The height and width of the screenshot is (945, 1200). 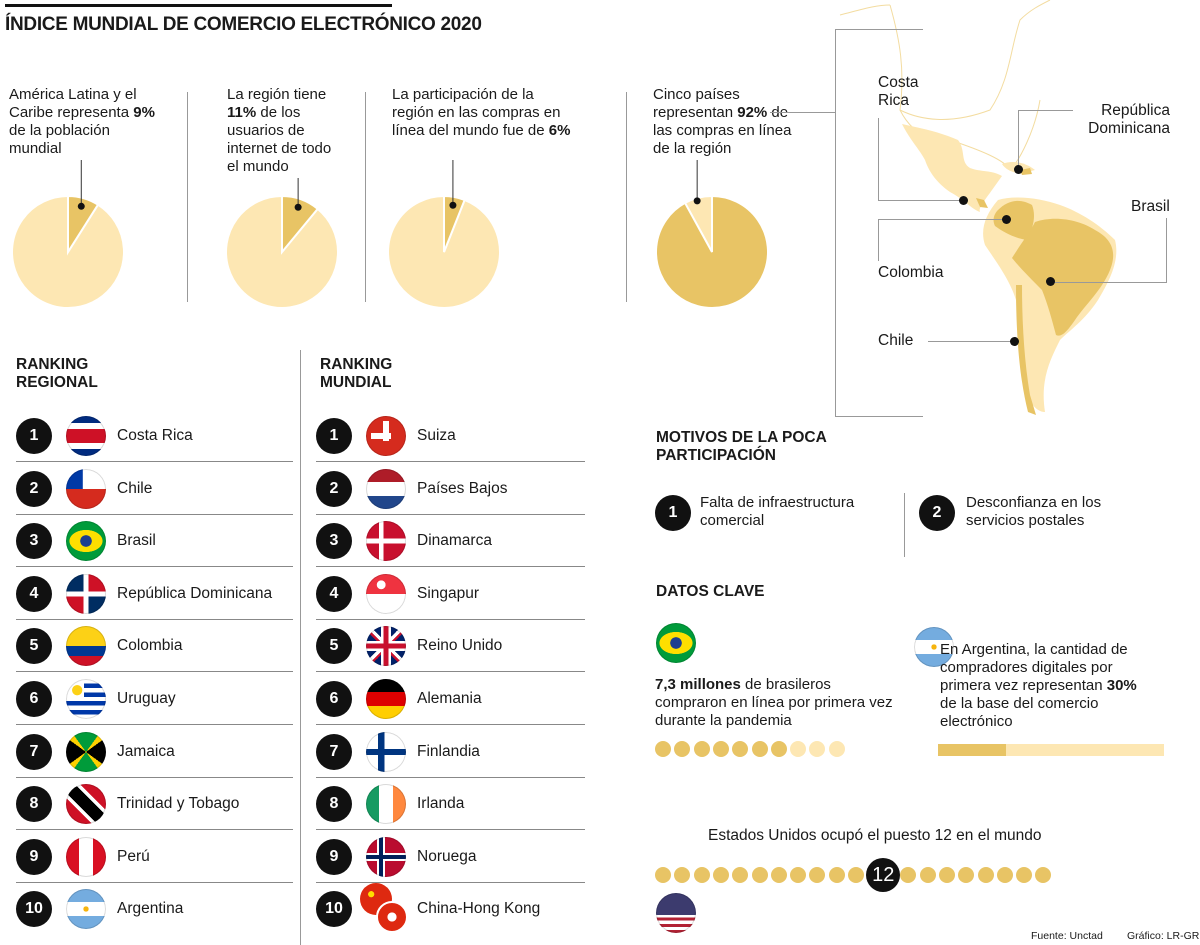 I want to click on argentina-progress-bar, so click(x=1051, y=750).